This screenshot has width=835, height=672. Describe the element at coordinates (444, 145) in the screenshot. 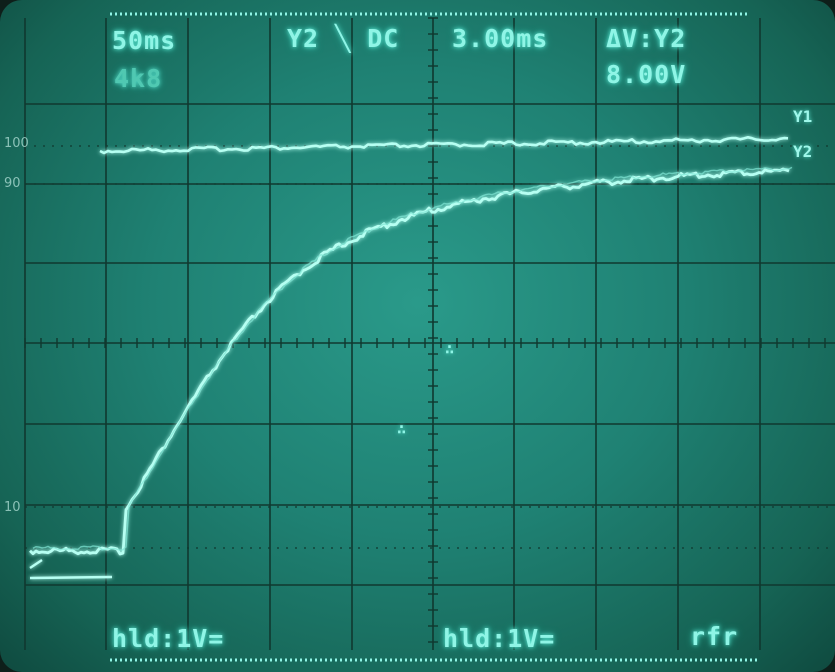

I see `trace-y1` at that location.